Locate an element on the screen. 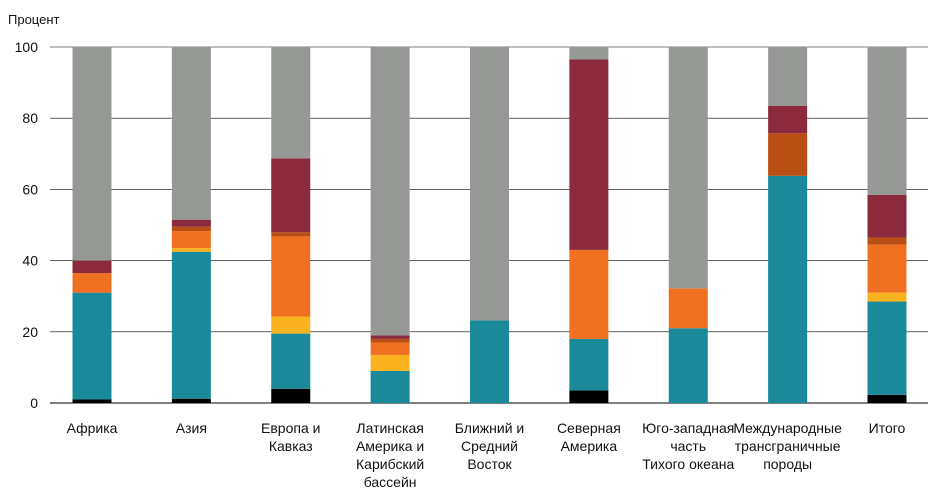 The height and width of the screenshot is (491, 928). category-label: Азия is located at coordinates (191, 428).